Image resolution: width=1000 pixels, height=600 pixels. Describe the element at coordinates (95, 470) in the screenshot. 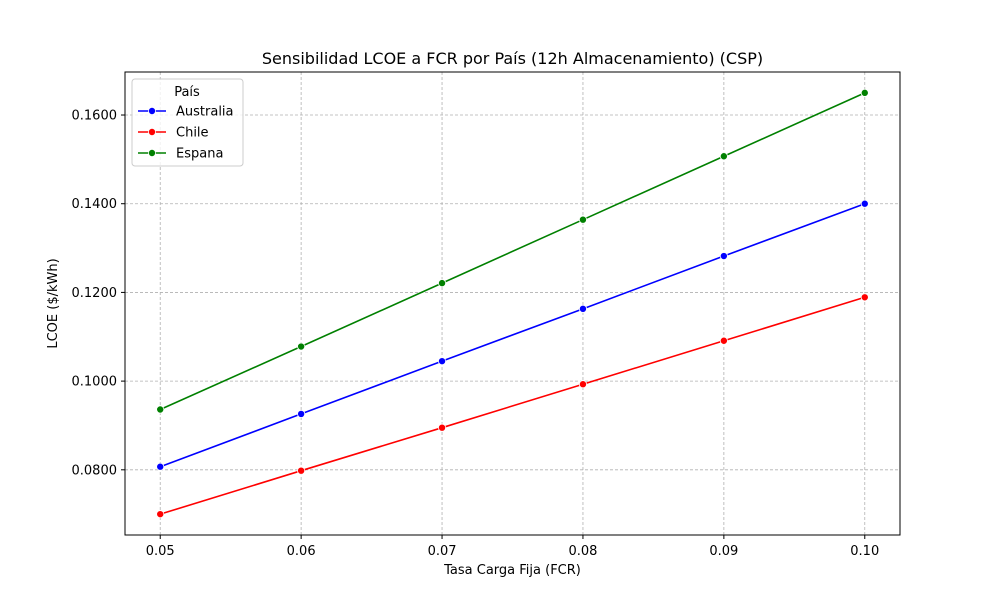

I see `y-tick-label: 0.0800` at that location.